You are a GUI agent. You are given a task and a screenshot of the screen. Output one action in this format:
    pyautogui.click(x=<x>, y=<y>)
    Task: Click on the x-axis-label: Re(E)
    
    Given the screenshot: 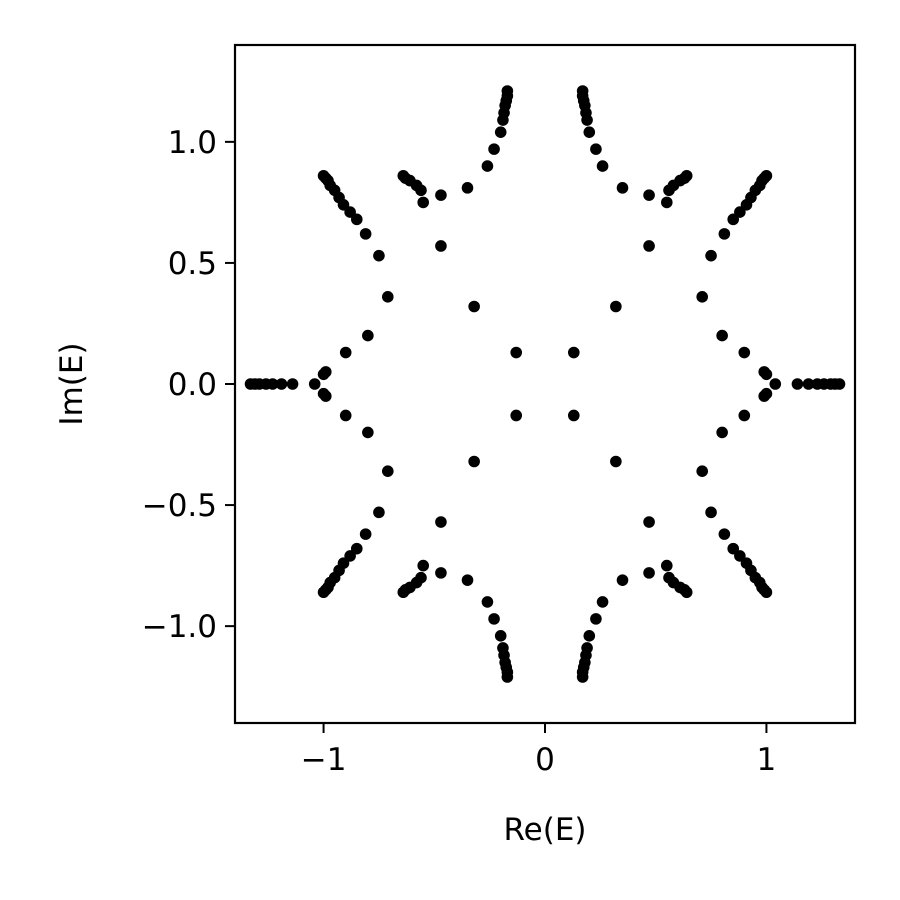 What is the action you would take?
    pyautogui.click(x=545, y=830)
    